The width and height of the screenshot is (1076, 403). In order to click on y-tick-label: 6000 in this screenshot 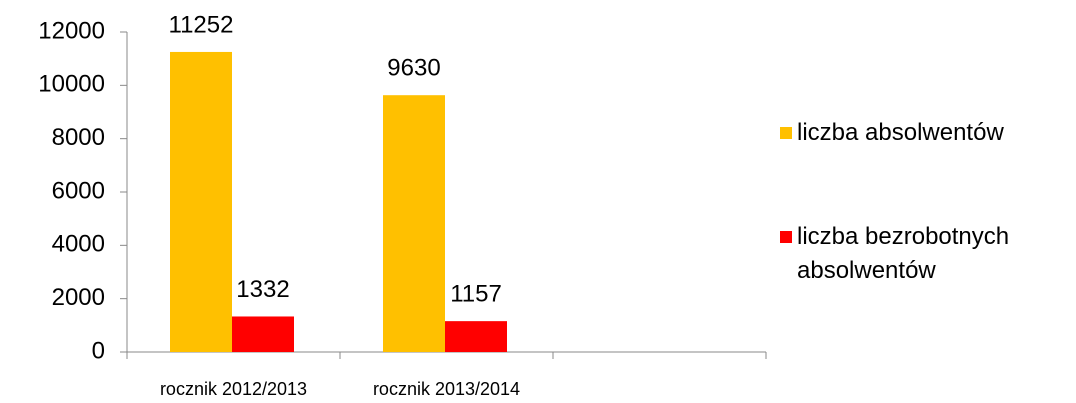, I will do `click(78, 190)`.